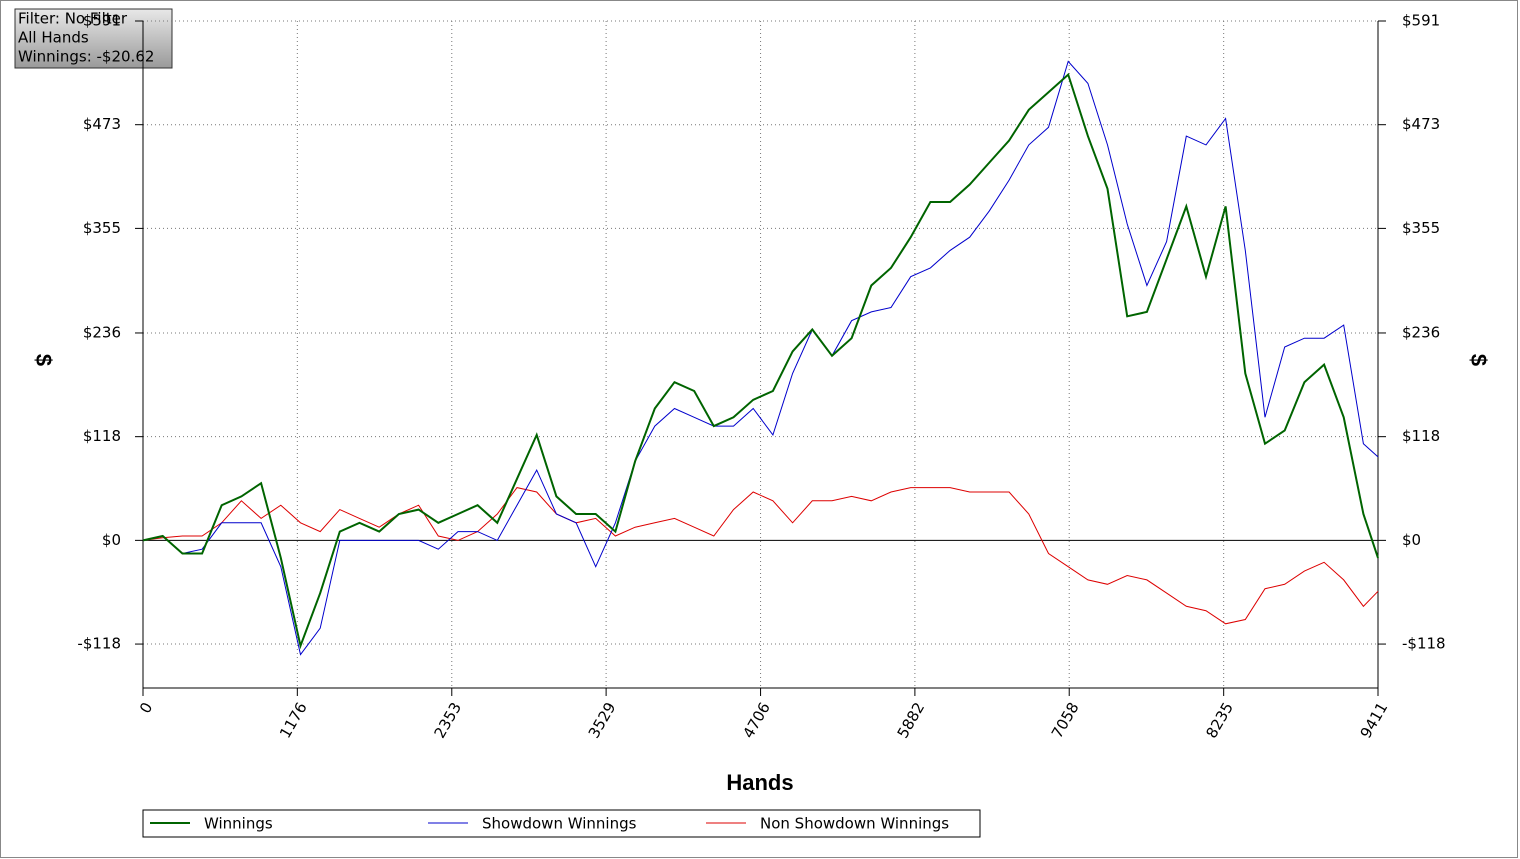 This screenshot has height=859, width=1520. What do you see at coordinates (102, 124) in the screenshot?
I see `y-tick-label: $473` at bounding box center [102, 124].